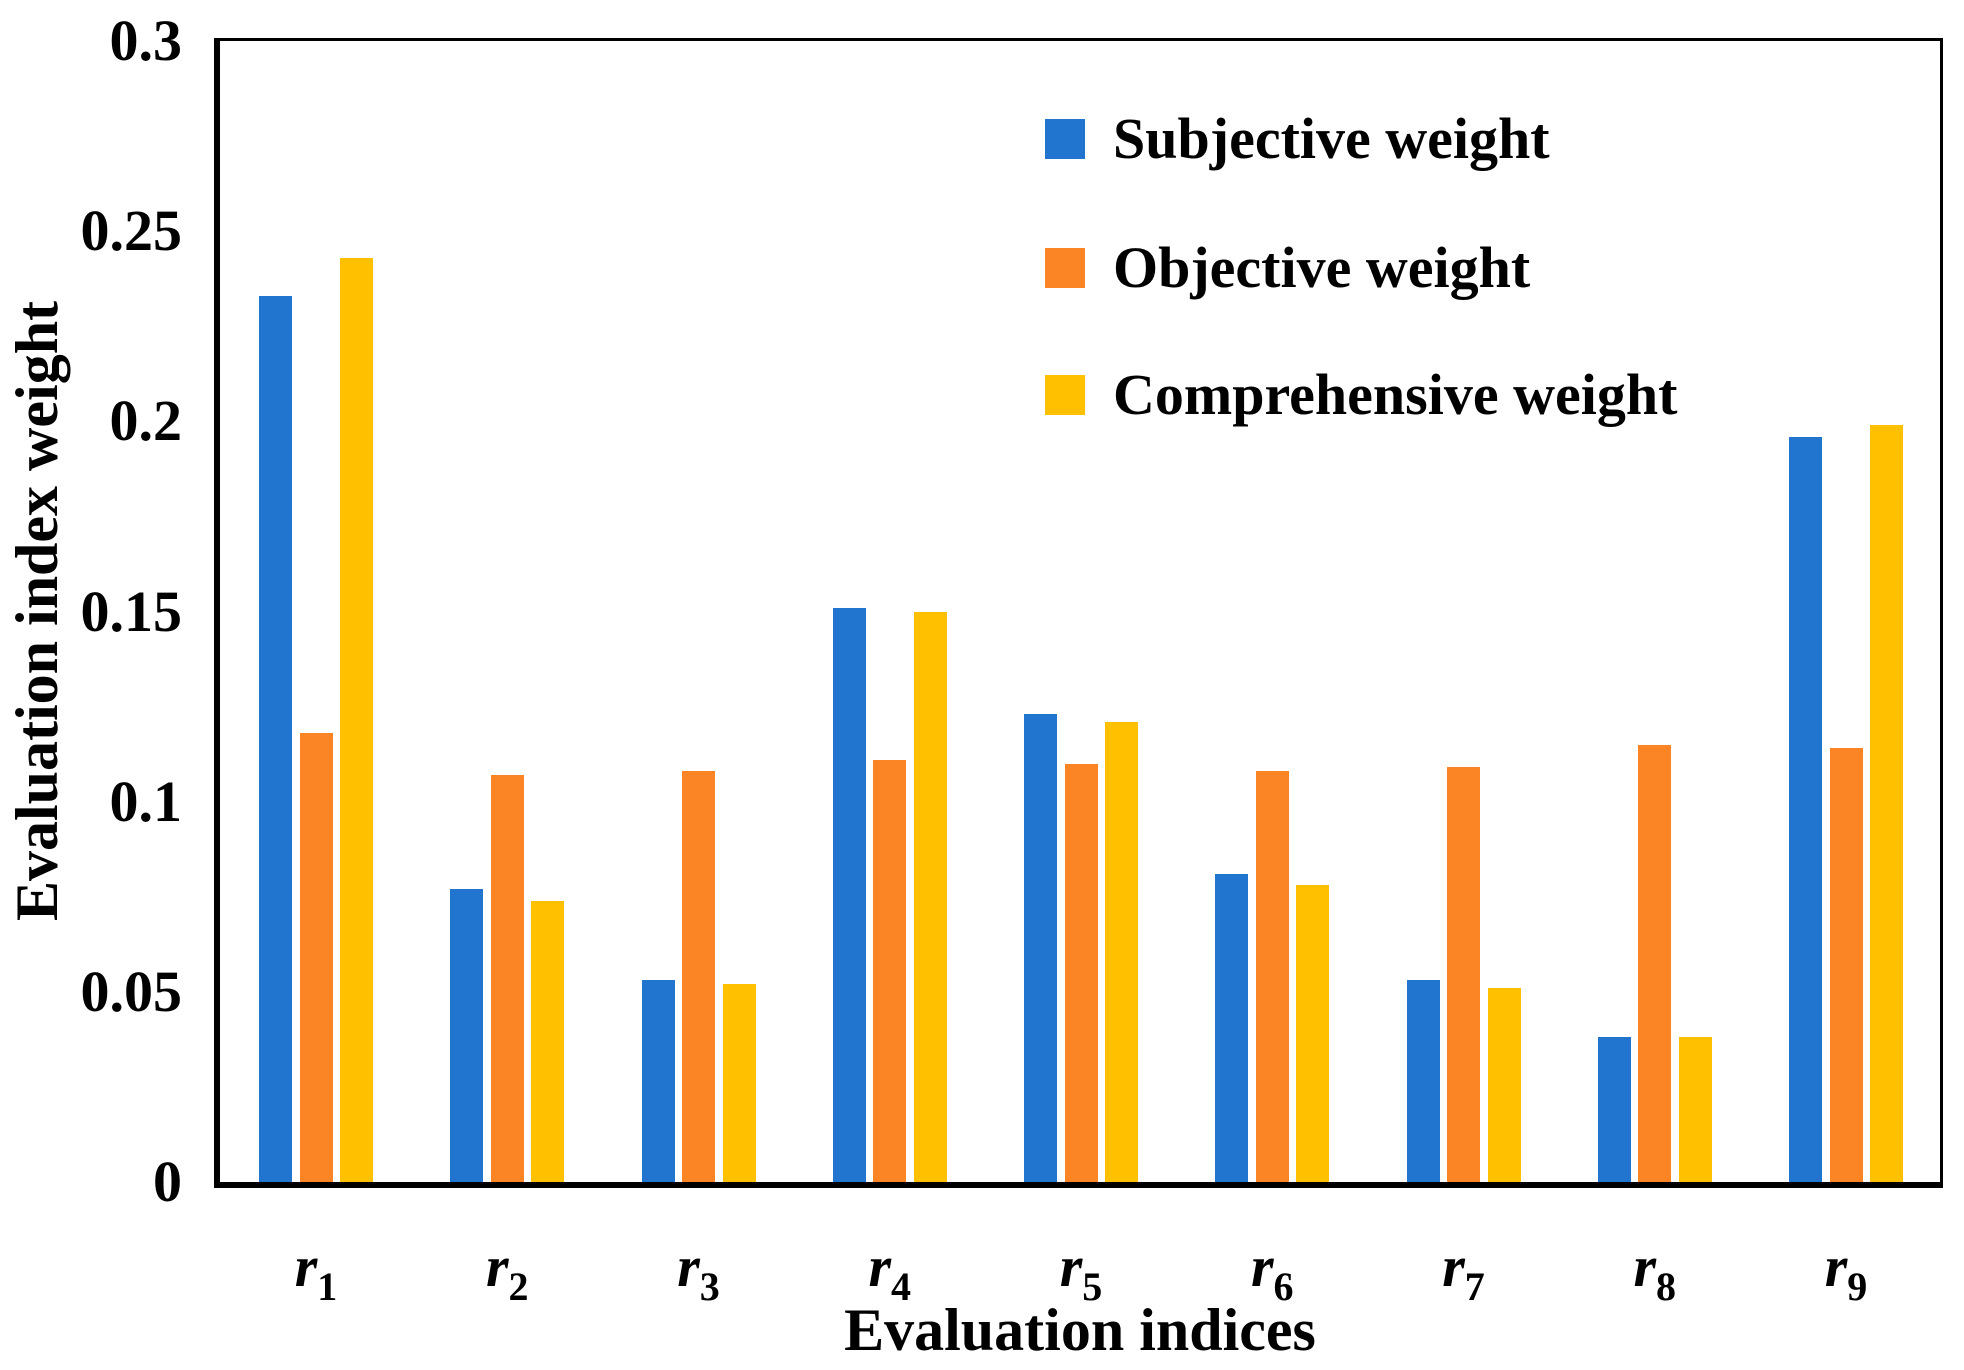 This screenshot has height=1370, width=1964. What do you see at coordinates (1272, 1271) in the screenshot?
I see `x-tick-label-r6: r6` at bounding box center [1272, 1271].